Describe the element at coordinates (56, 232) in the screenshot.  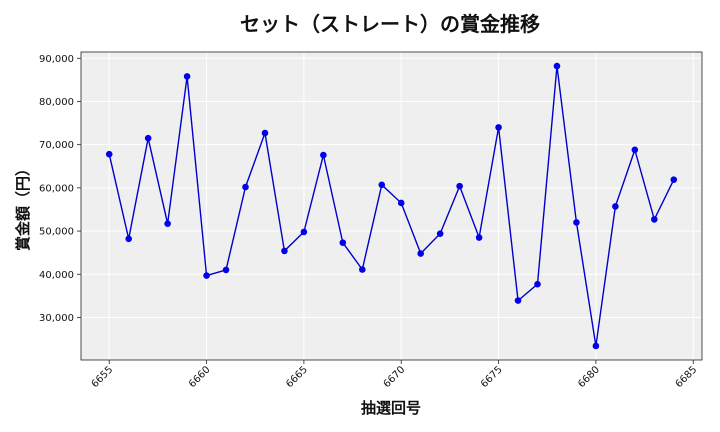
I see `y-tick-label: 50,000` at that location.